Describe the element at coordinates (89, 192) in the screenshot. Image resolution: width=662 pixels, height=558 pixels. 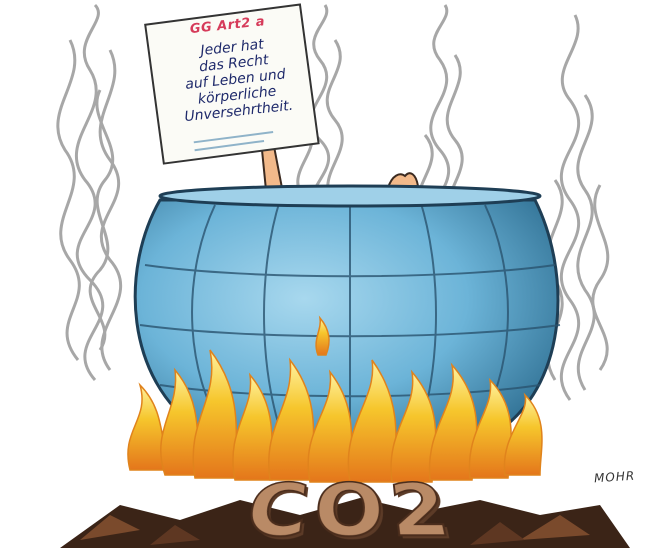
I see `smoke-plume-left` at that location.